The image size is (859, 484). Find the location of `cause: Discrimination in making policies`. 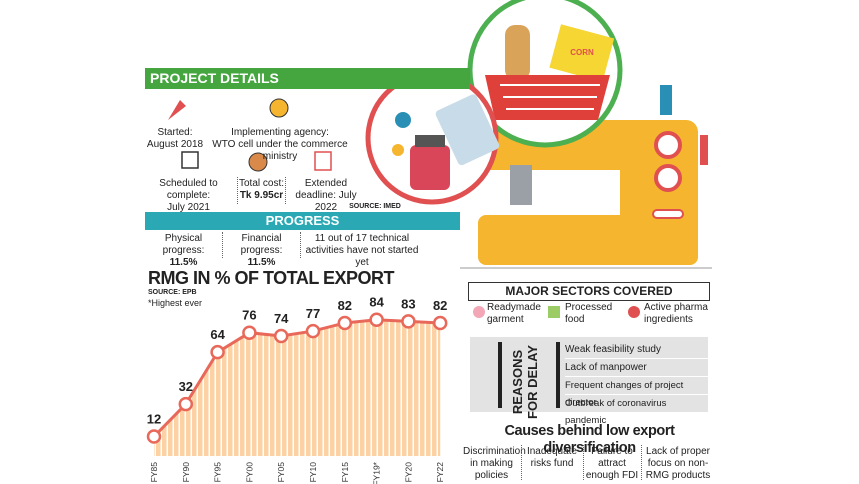

cause: Discrimination in making policies is located at coordinates (494, 463).